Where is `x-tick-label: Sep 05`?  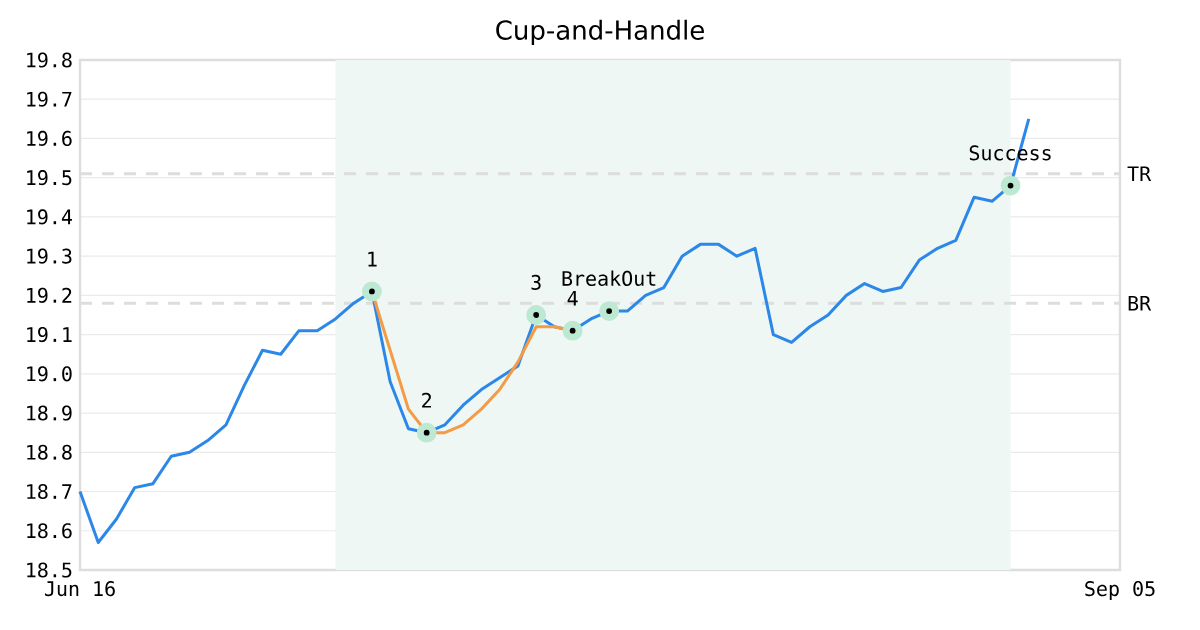
x-tick-label: Sep 05 is located at coordinates (1120, 591).